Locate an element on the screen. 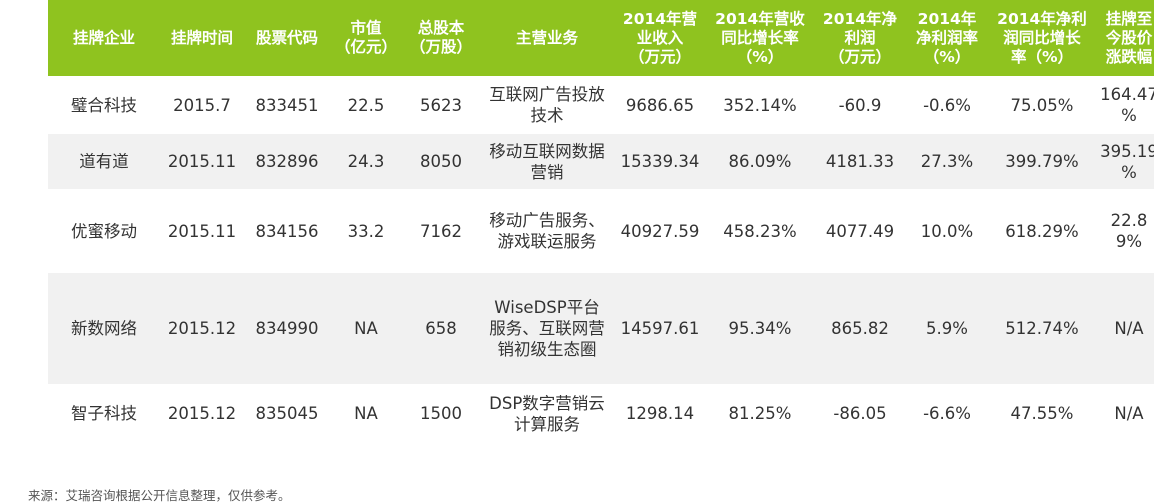  cell-market-cap: 24.3 is located at coordinates (366, 161).